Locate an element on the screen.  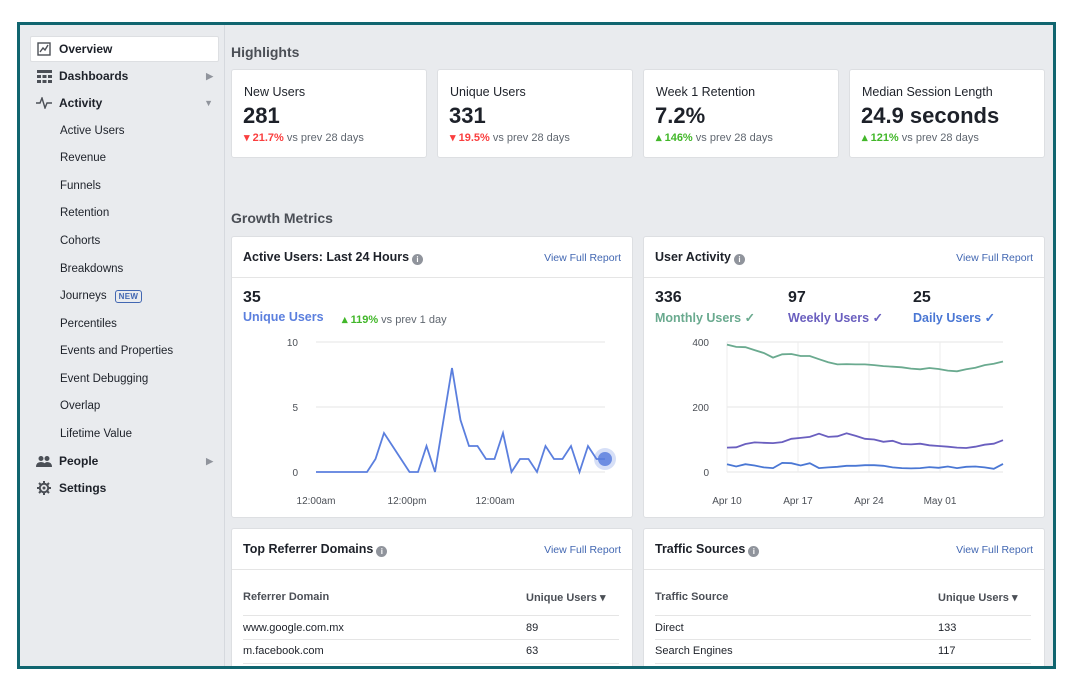
pulse-icon is located at coordinates (44, 103).